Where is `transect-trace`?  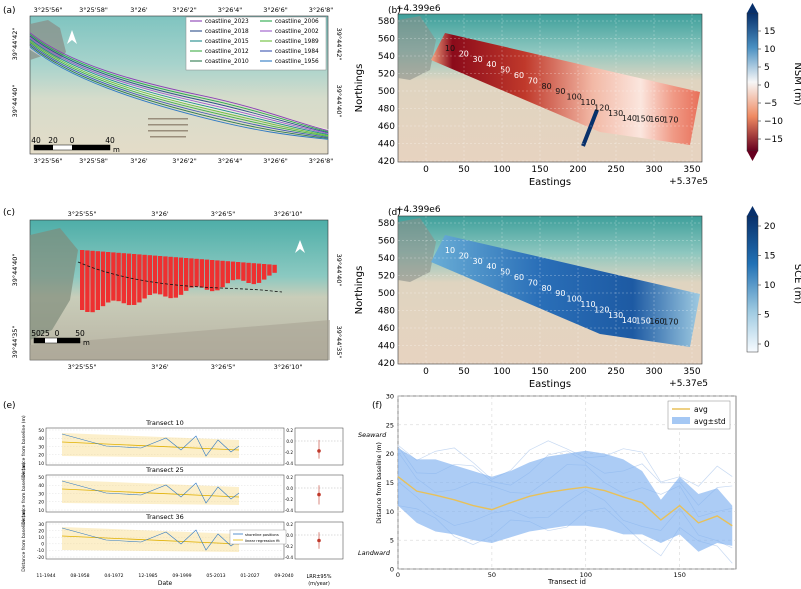
transect-trace is located at coordinates (565, 463).